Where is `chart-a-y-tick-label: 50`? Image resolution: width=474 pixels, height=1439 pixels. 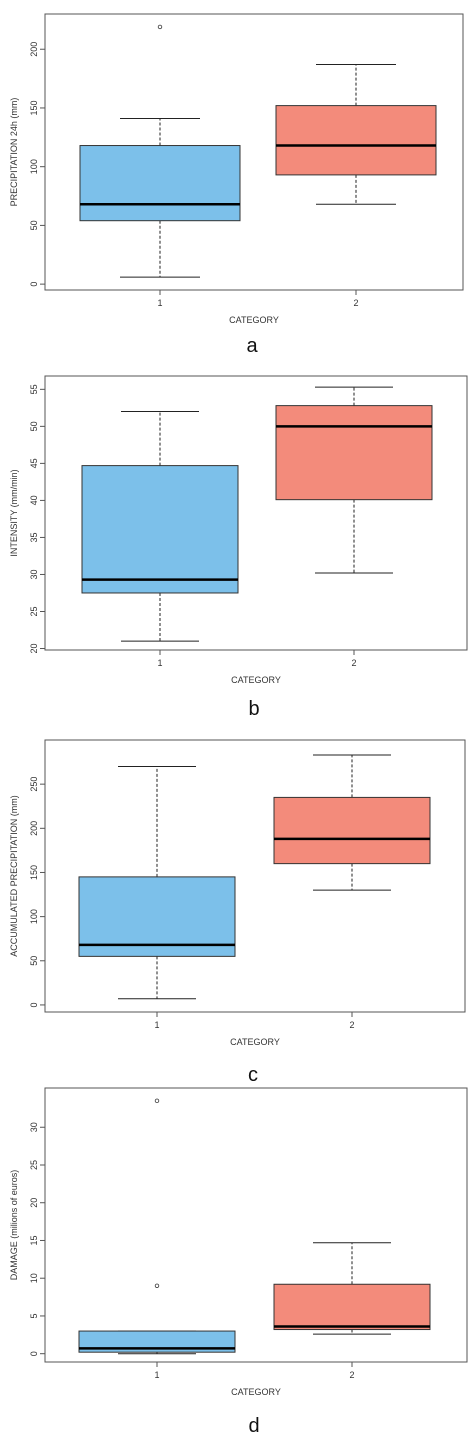 chart-a-y-tick-label: 50 is located at coordinates (34, 225).